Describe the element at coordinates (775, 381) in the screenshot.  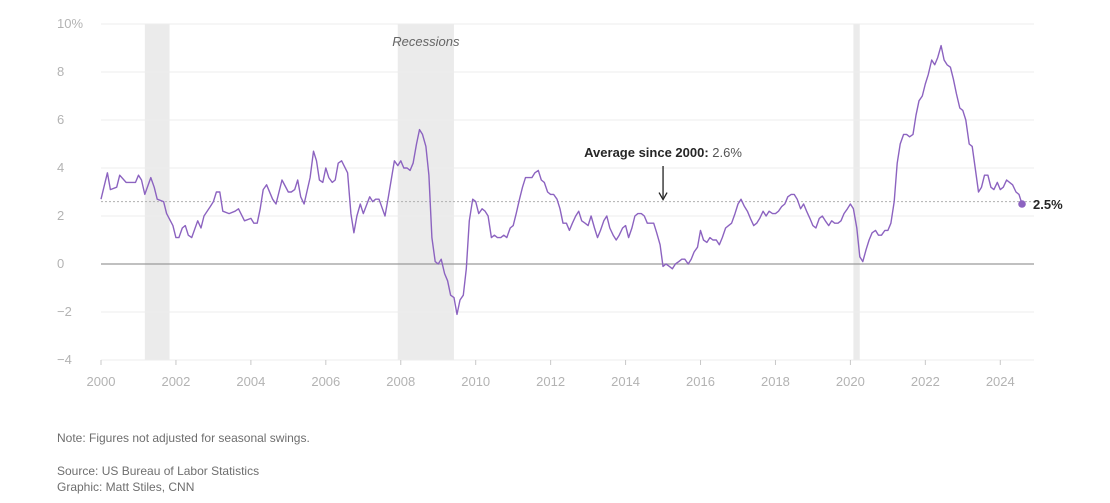
I see `x-tick-label: 2018` at that location.